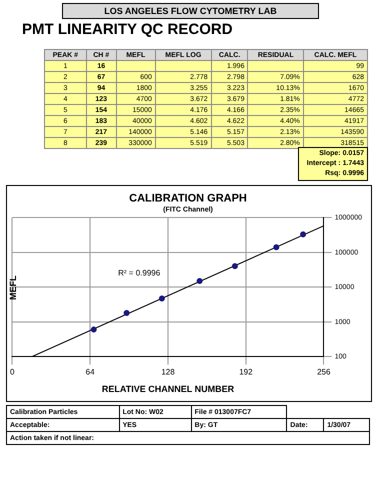  Describe the element at coordinates (324, 372) in the screenshot. I see `x-tick-label: 256` at that location.